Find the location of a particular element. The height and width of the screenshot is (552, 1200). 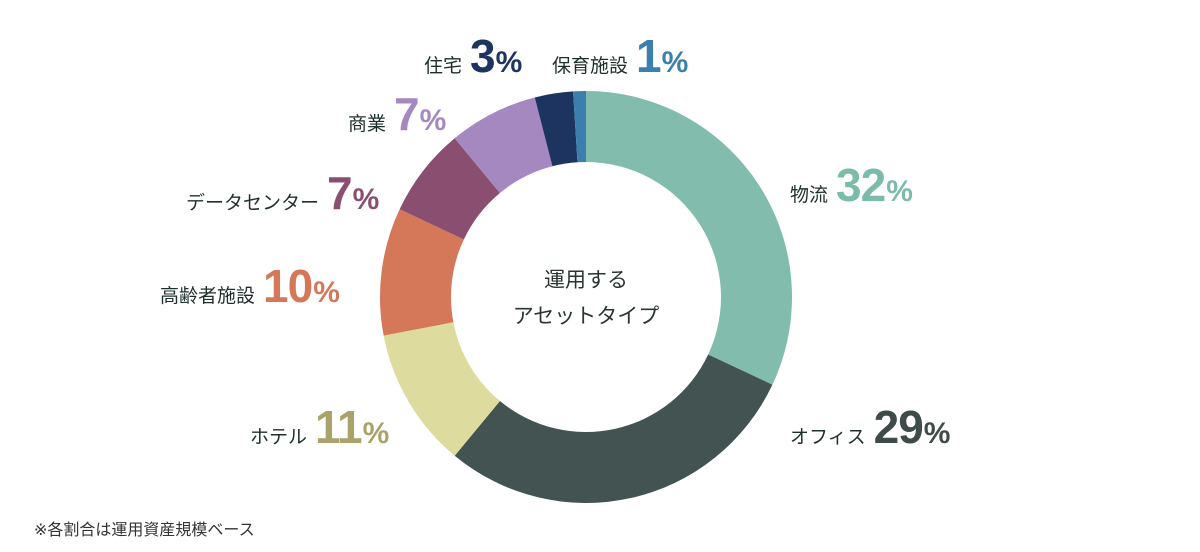

slice-label-childcare: 保育施設 1 % is located at coordinates (620, 56).